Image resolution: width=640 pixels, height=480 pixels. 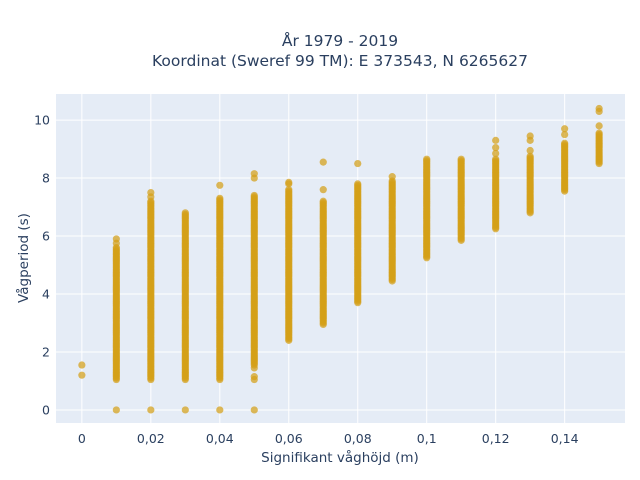 I want to click on x-tick-label: 0,02, so click(x=151, y=438).